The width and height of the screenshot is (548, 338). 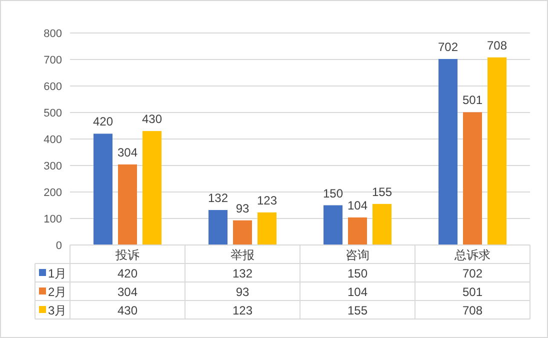 What do you see at coordinates (333, 193) in the screenshot?
I see `data-label: 150` at bounding box center [333, 193].